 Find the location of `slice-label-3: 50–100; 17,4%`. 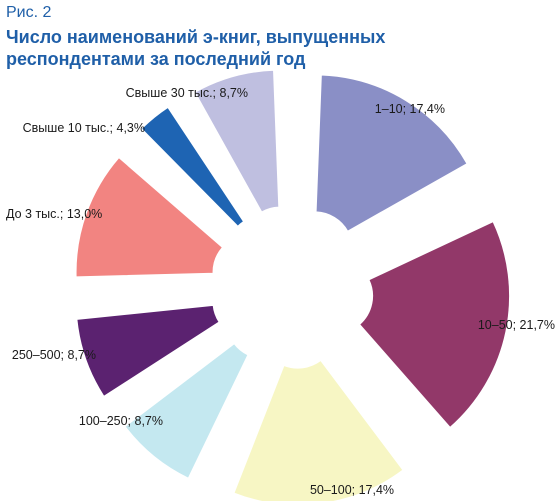

slice-label-3: 50–100; 17,4% is located at coordinates (352, 490).